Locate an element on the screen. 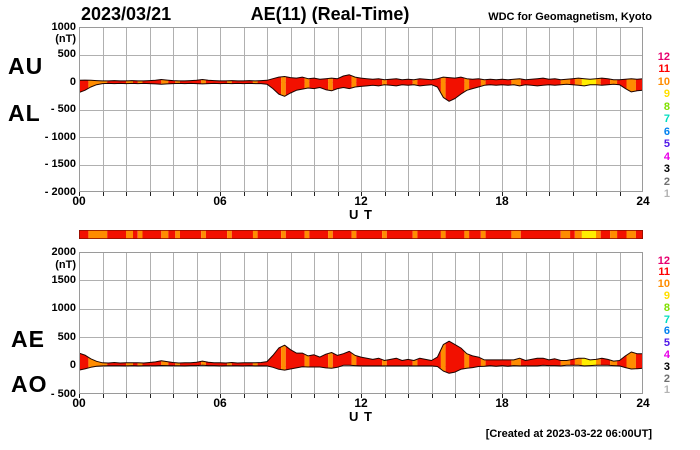 This screenshot has height=450, width=700. ao-curve-label: AO is located at coordinates (29, 384).